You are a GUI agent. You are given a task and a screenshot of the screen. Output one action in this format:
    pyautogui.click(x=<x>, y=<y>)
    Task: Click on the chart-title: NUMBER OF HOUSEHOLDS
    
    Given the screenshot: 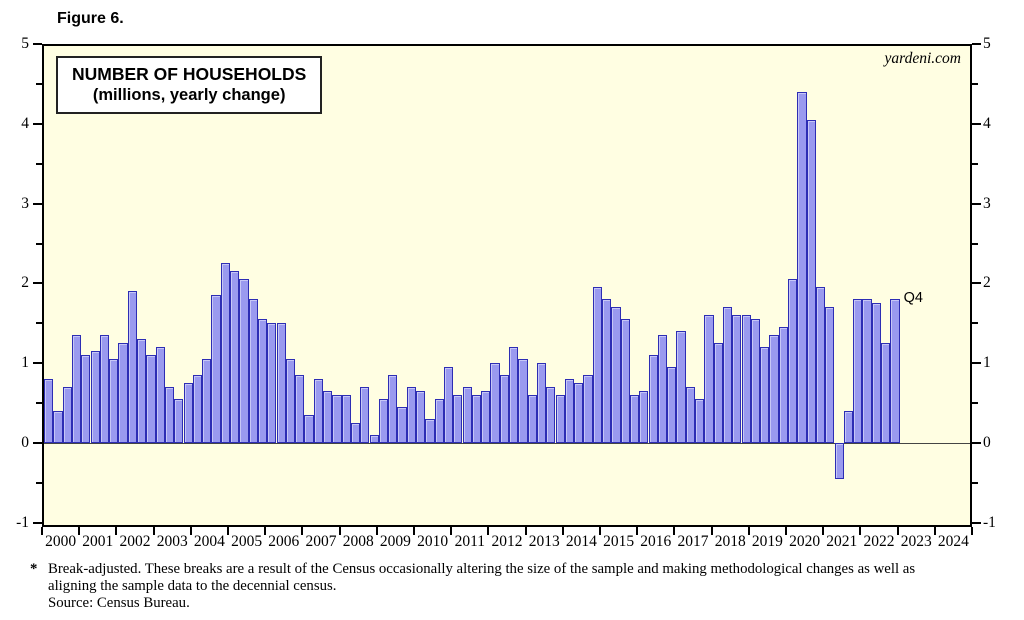 What is the action you would take?
    pyautogui.click(x=189, y=74)
    